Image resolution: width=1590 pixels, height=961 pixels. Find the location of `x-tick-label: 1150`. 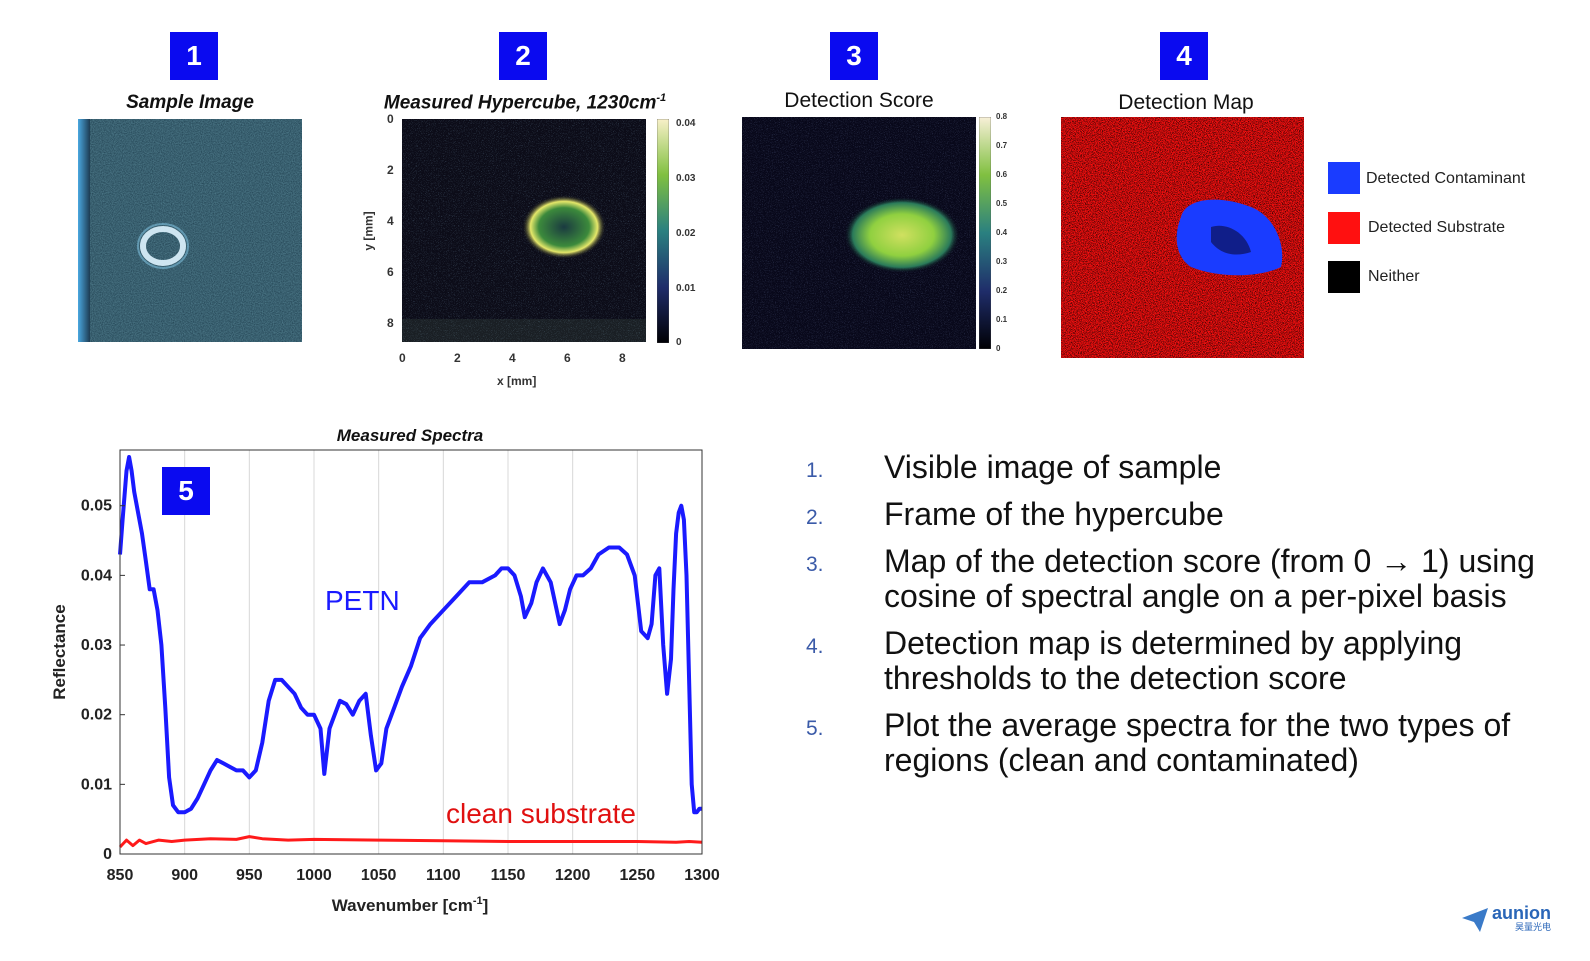

x-tick-label: 1150 is located at coordinates (508, 875).